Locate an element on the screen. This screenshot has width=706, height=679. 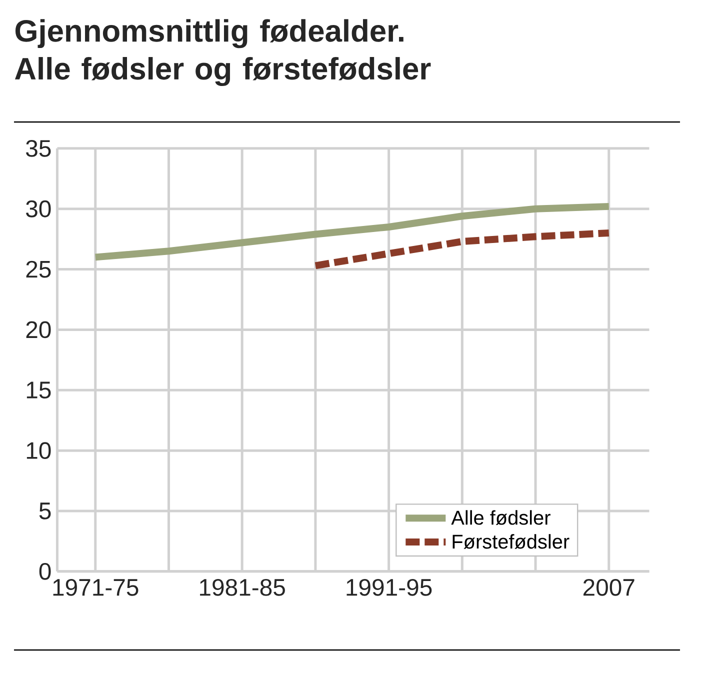
x-tick-label: 1991-95 is located at coordinates (389, 587).